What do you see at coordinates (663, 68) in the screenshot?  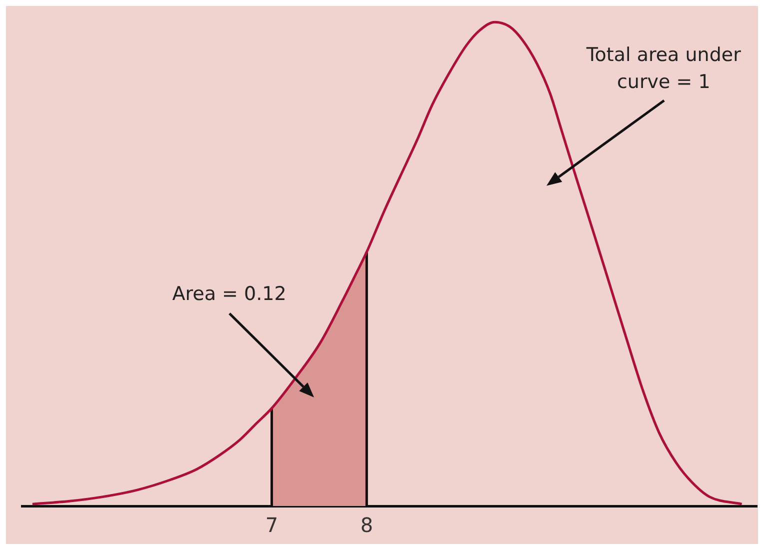 I see `annotation: Total area under curve = 1` at bounding box center [663, 68].